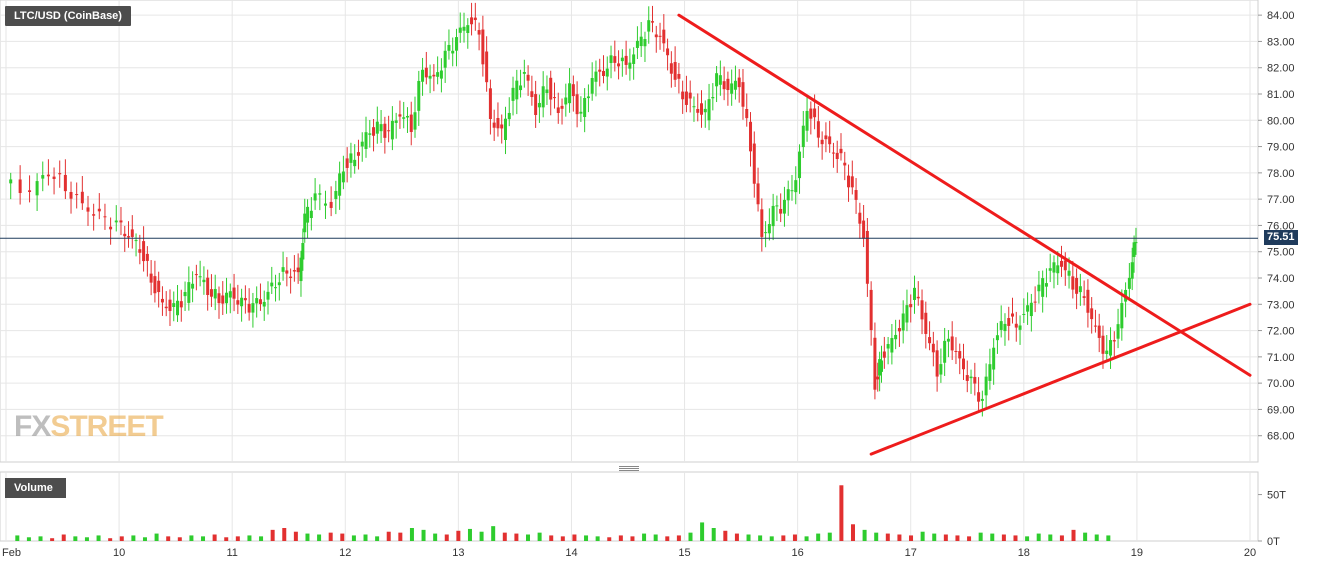 Image resolution: width=1331 pixels, height=571 pixels. What do you see at coordinates (629, 506) in the screenshot?
I see `volume-panel-frame` at bounding box center [629, 506].